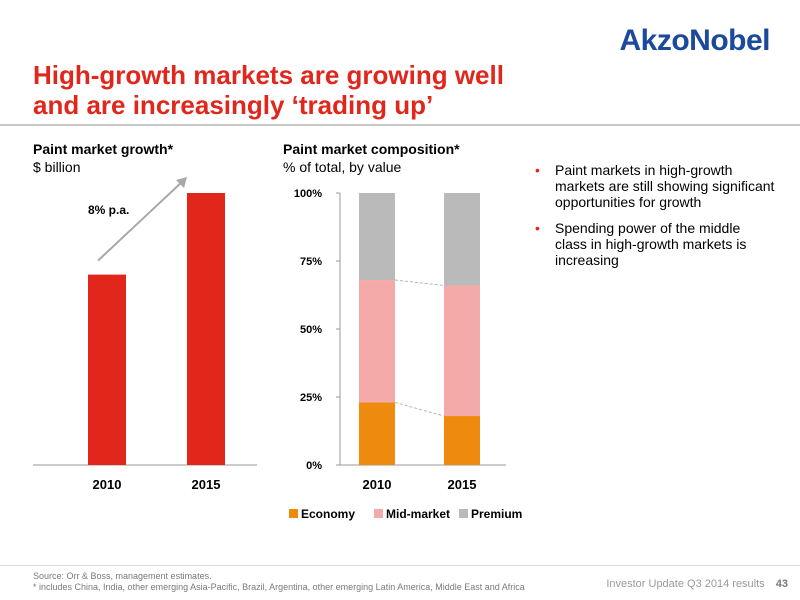 This screenshot has height=600, width=800. I want to click on composition-category-label: 2010, so click(377, 484).